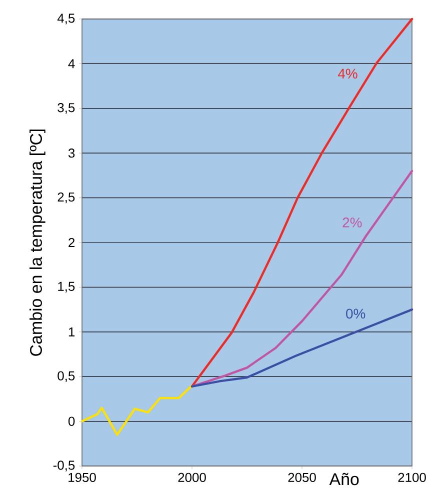  What do you see at coordinates (344, 479) in the screenshot?
I see `x-axis-title: Año` at bounding box center [344, 479].